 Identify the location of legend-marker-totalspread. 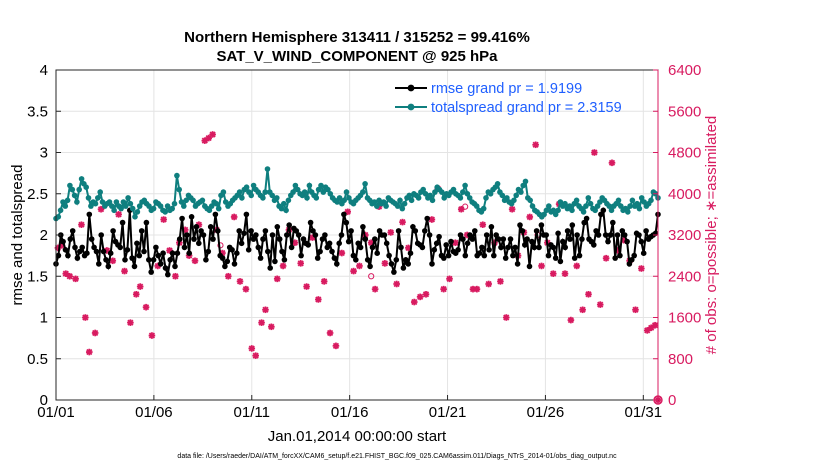
(411, 107).